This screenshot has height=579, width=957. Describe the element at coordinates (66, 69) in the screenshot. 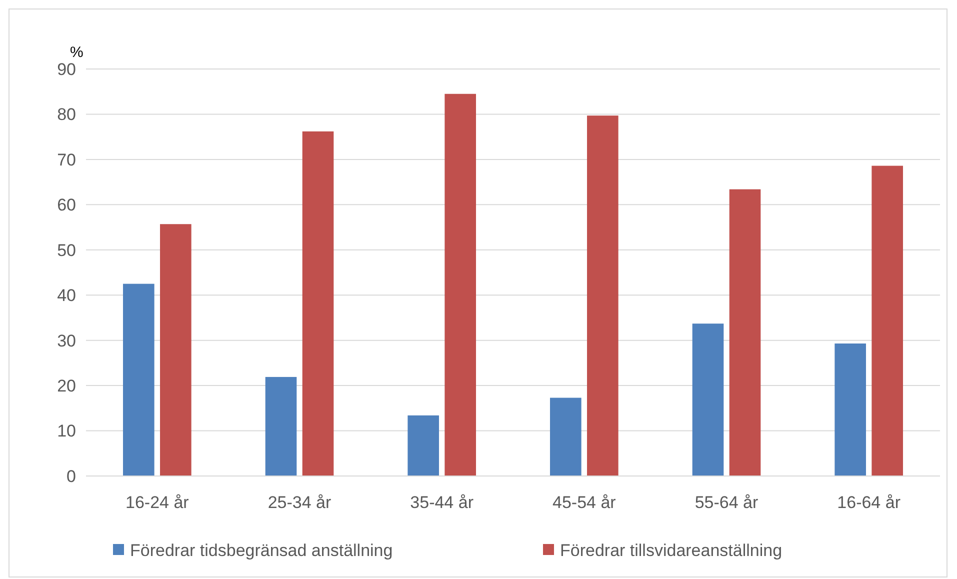

I see `y-tick-label: 90` at that location.